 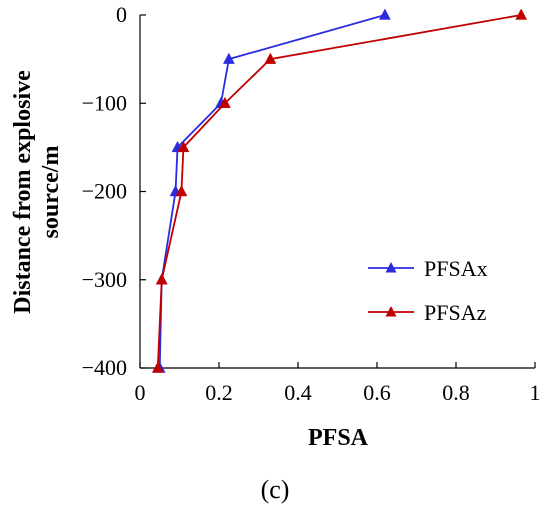 I want to click on y-tick-label: −300, so click(x=104, y=279).